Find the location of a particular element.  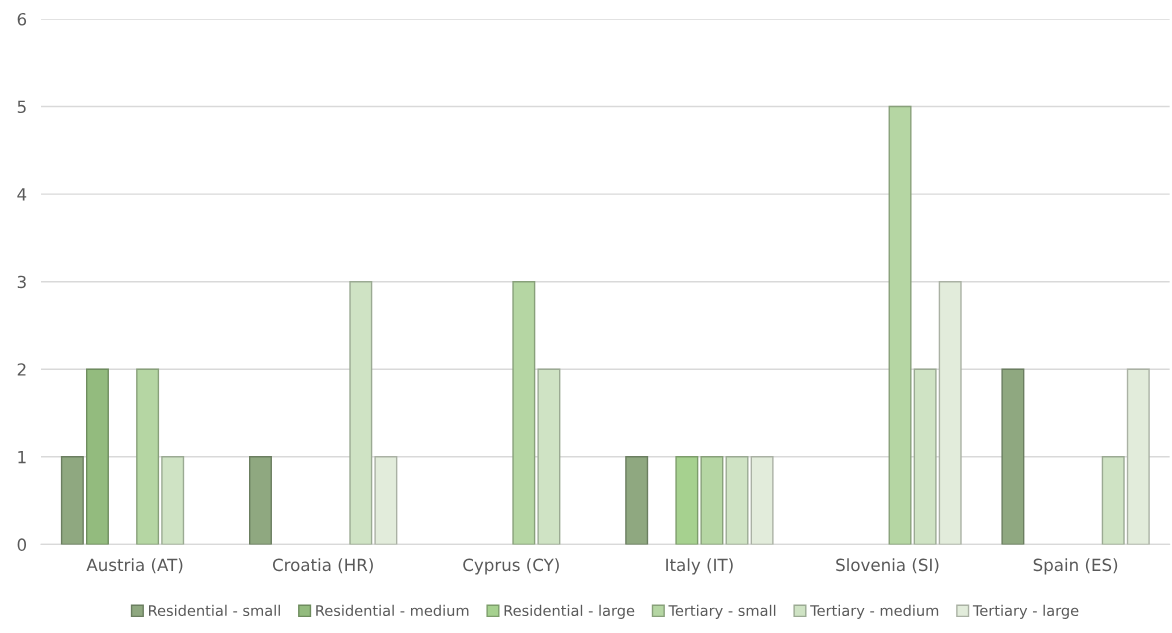

x-tick-label: Croatia (HR) is located at coordinates (322, 566).